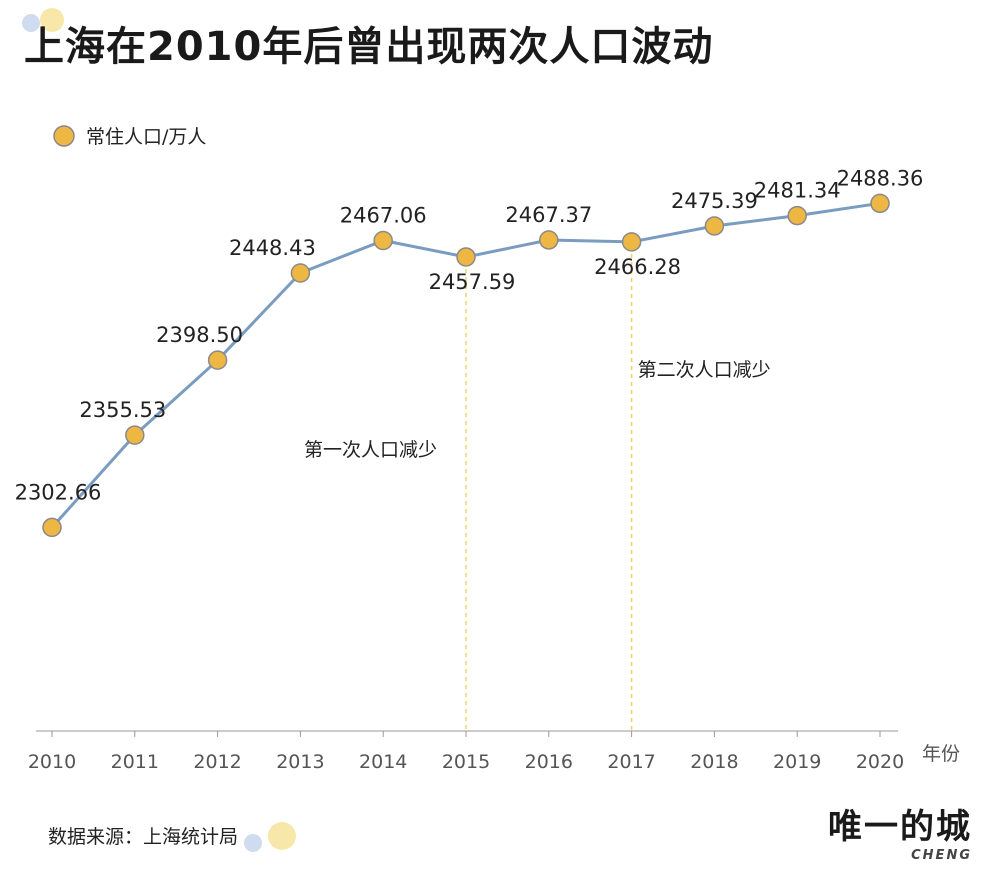 This screenshot has width=1000, height=880. What do you see at coordinates (370, 450) in the screenshot?
I see `annotation-text: 第一次人口减少` at bounding box center [370, 450].